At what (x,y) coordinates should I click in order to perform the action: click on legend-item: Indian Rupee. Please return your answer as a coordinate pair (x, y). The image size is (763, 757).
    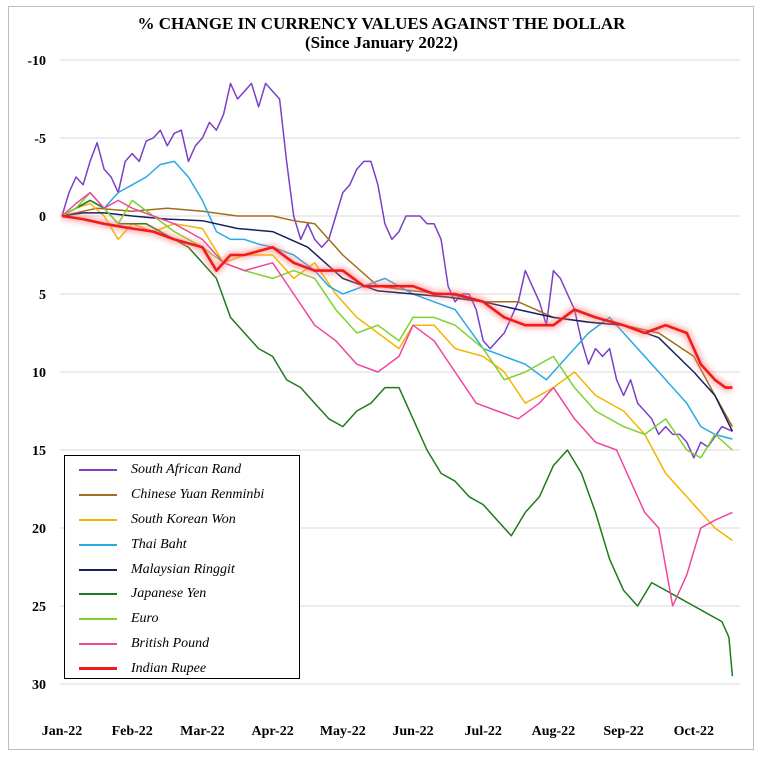
    Looking at the image, I should click on (182, 668).